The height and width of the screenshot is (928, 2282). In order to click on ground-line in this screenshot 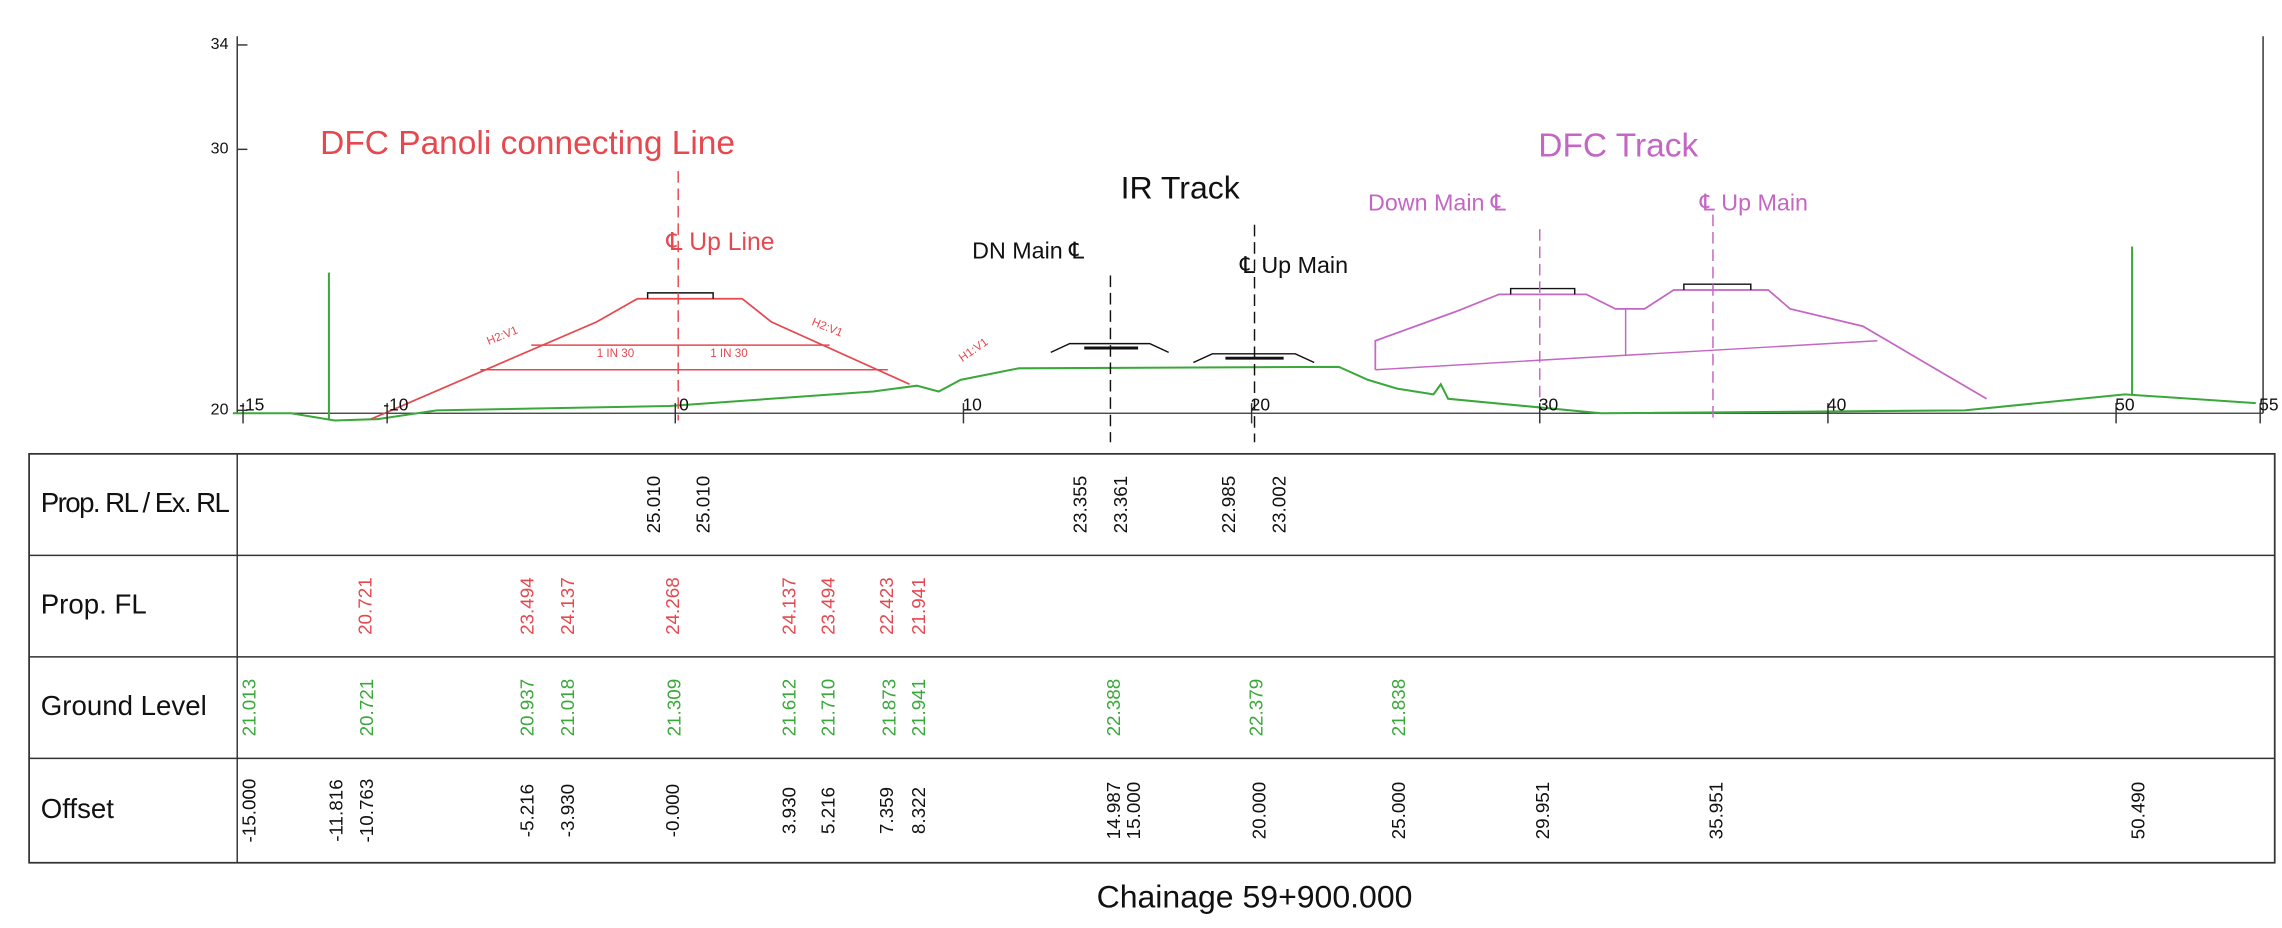, I will do `click(1244, 393)`.